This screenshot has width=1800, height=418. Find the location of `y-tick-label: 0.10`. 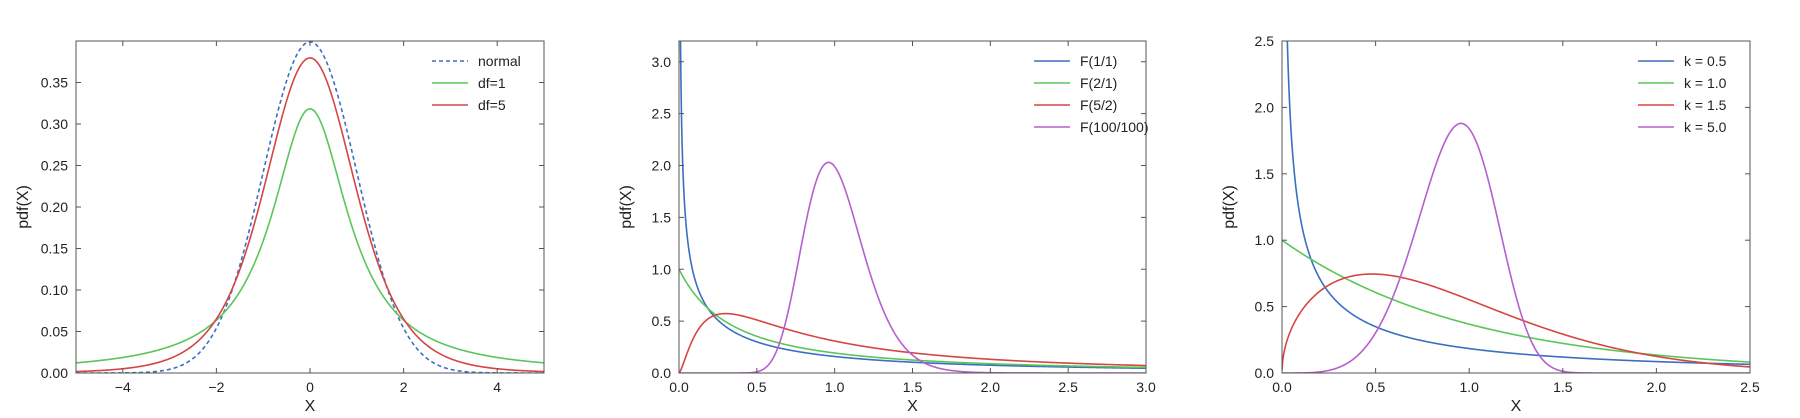

y-tick-label: 0.10 is located at coordinates (54, 290).